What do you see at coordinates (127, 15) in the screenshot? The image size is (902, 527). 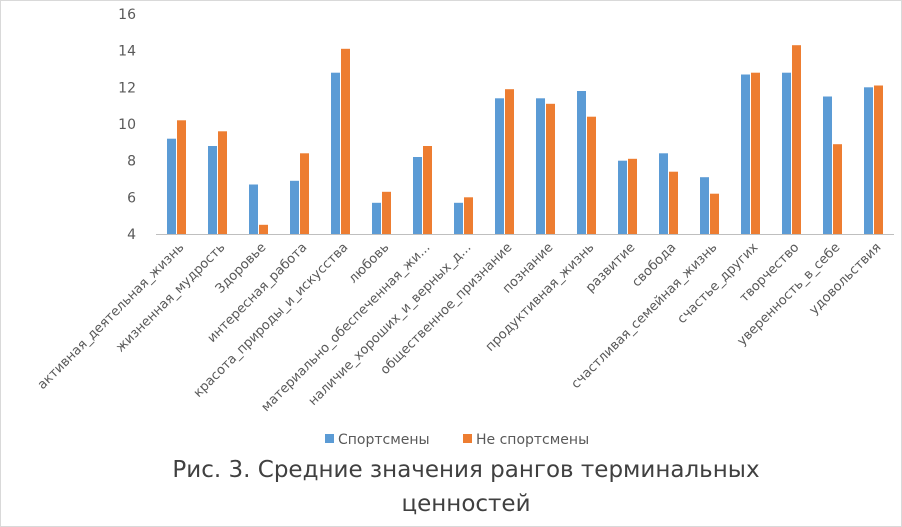 I see `y-tick-label: 16` at bounding box center [127, 15].